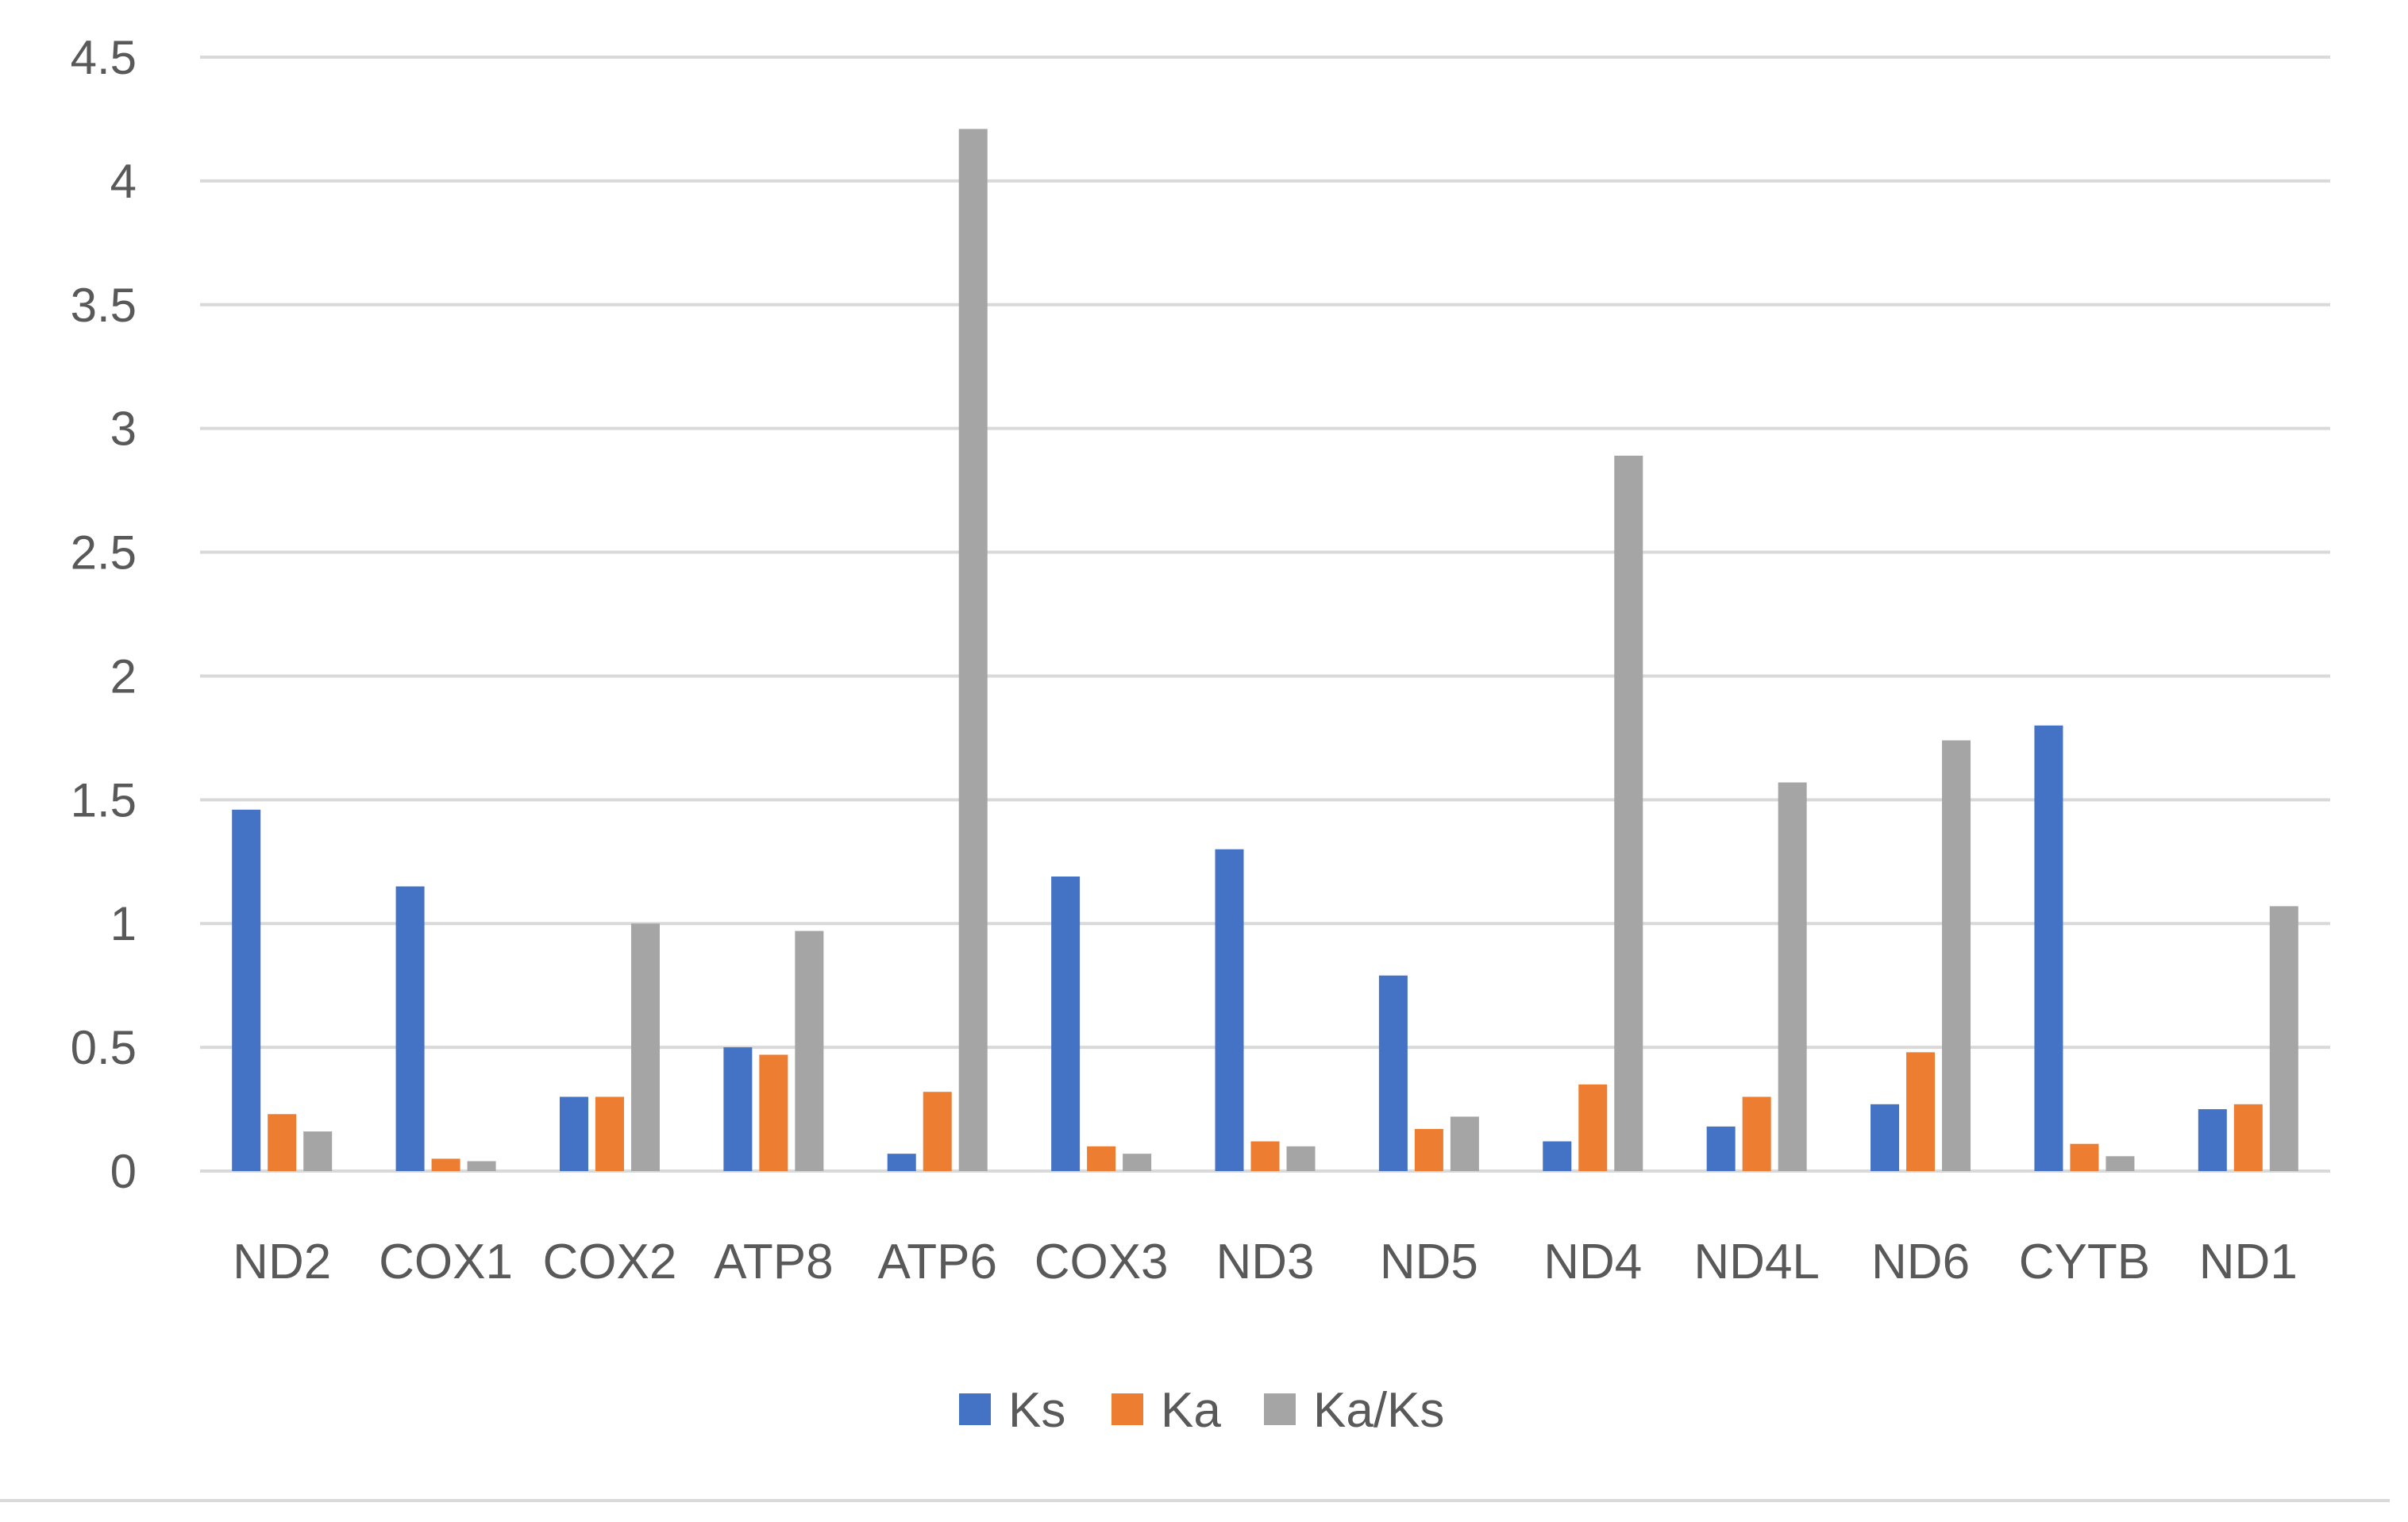 This screenshot has width=2408, height=1522. What do you see at coordinates (1429, 1262) in the screenshot?
I see `x-category-label: ND5` at bounding box center [1429, 1262].